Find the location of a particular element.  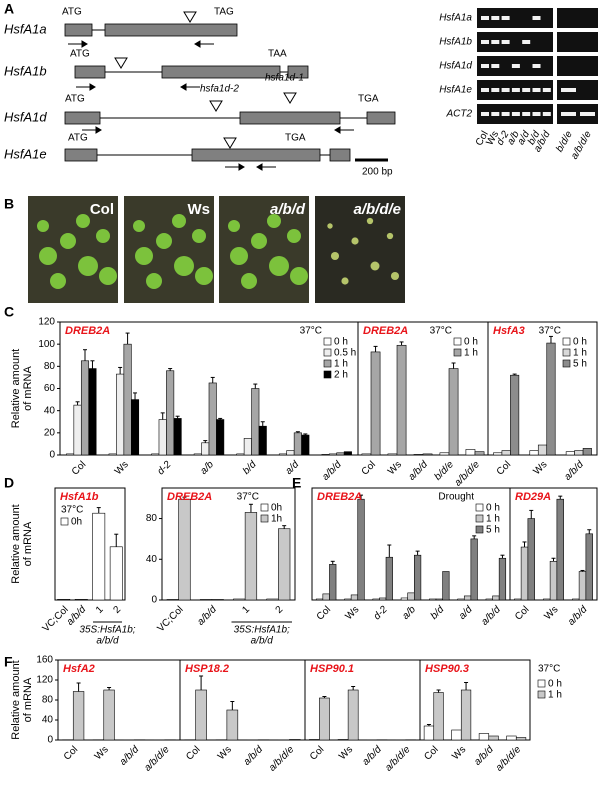

chart-title: DREB2A is located at coordinates (339, 497).